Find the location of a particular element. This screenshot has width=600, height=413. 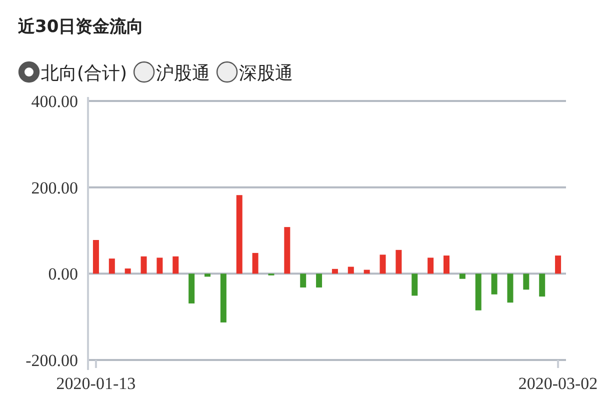

y-tick-label: 400.00 is located at coordinates (54, 101).